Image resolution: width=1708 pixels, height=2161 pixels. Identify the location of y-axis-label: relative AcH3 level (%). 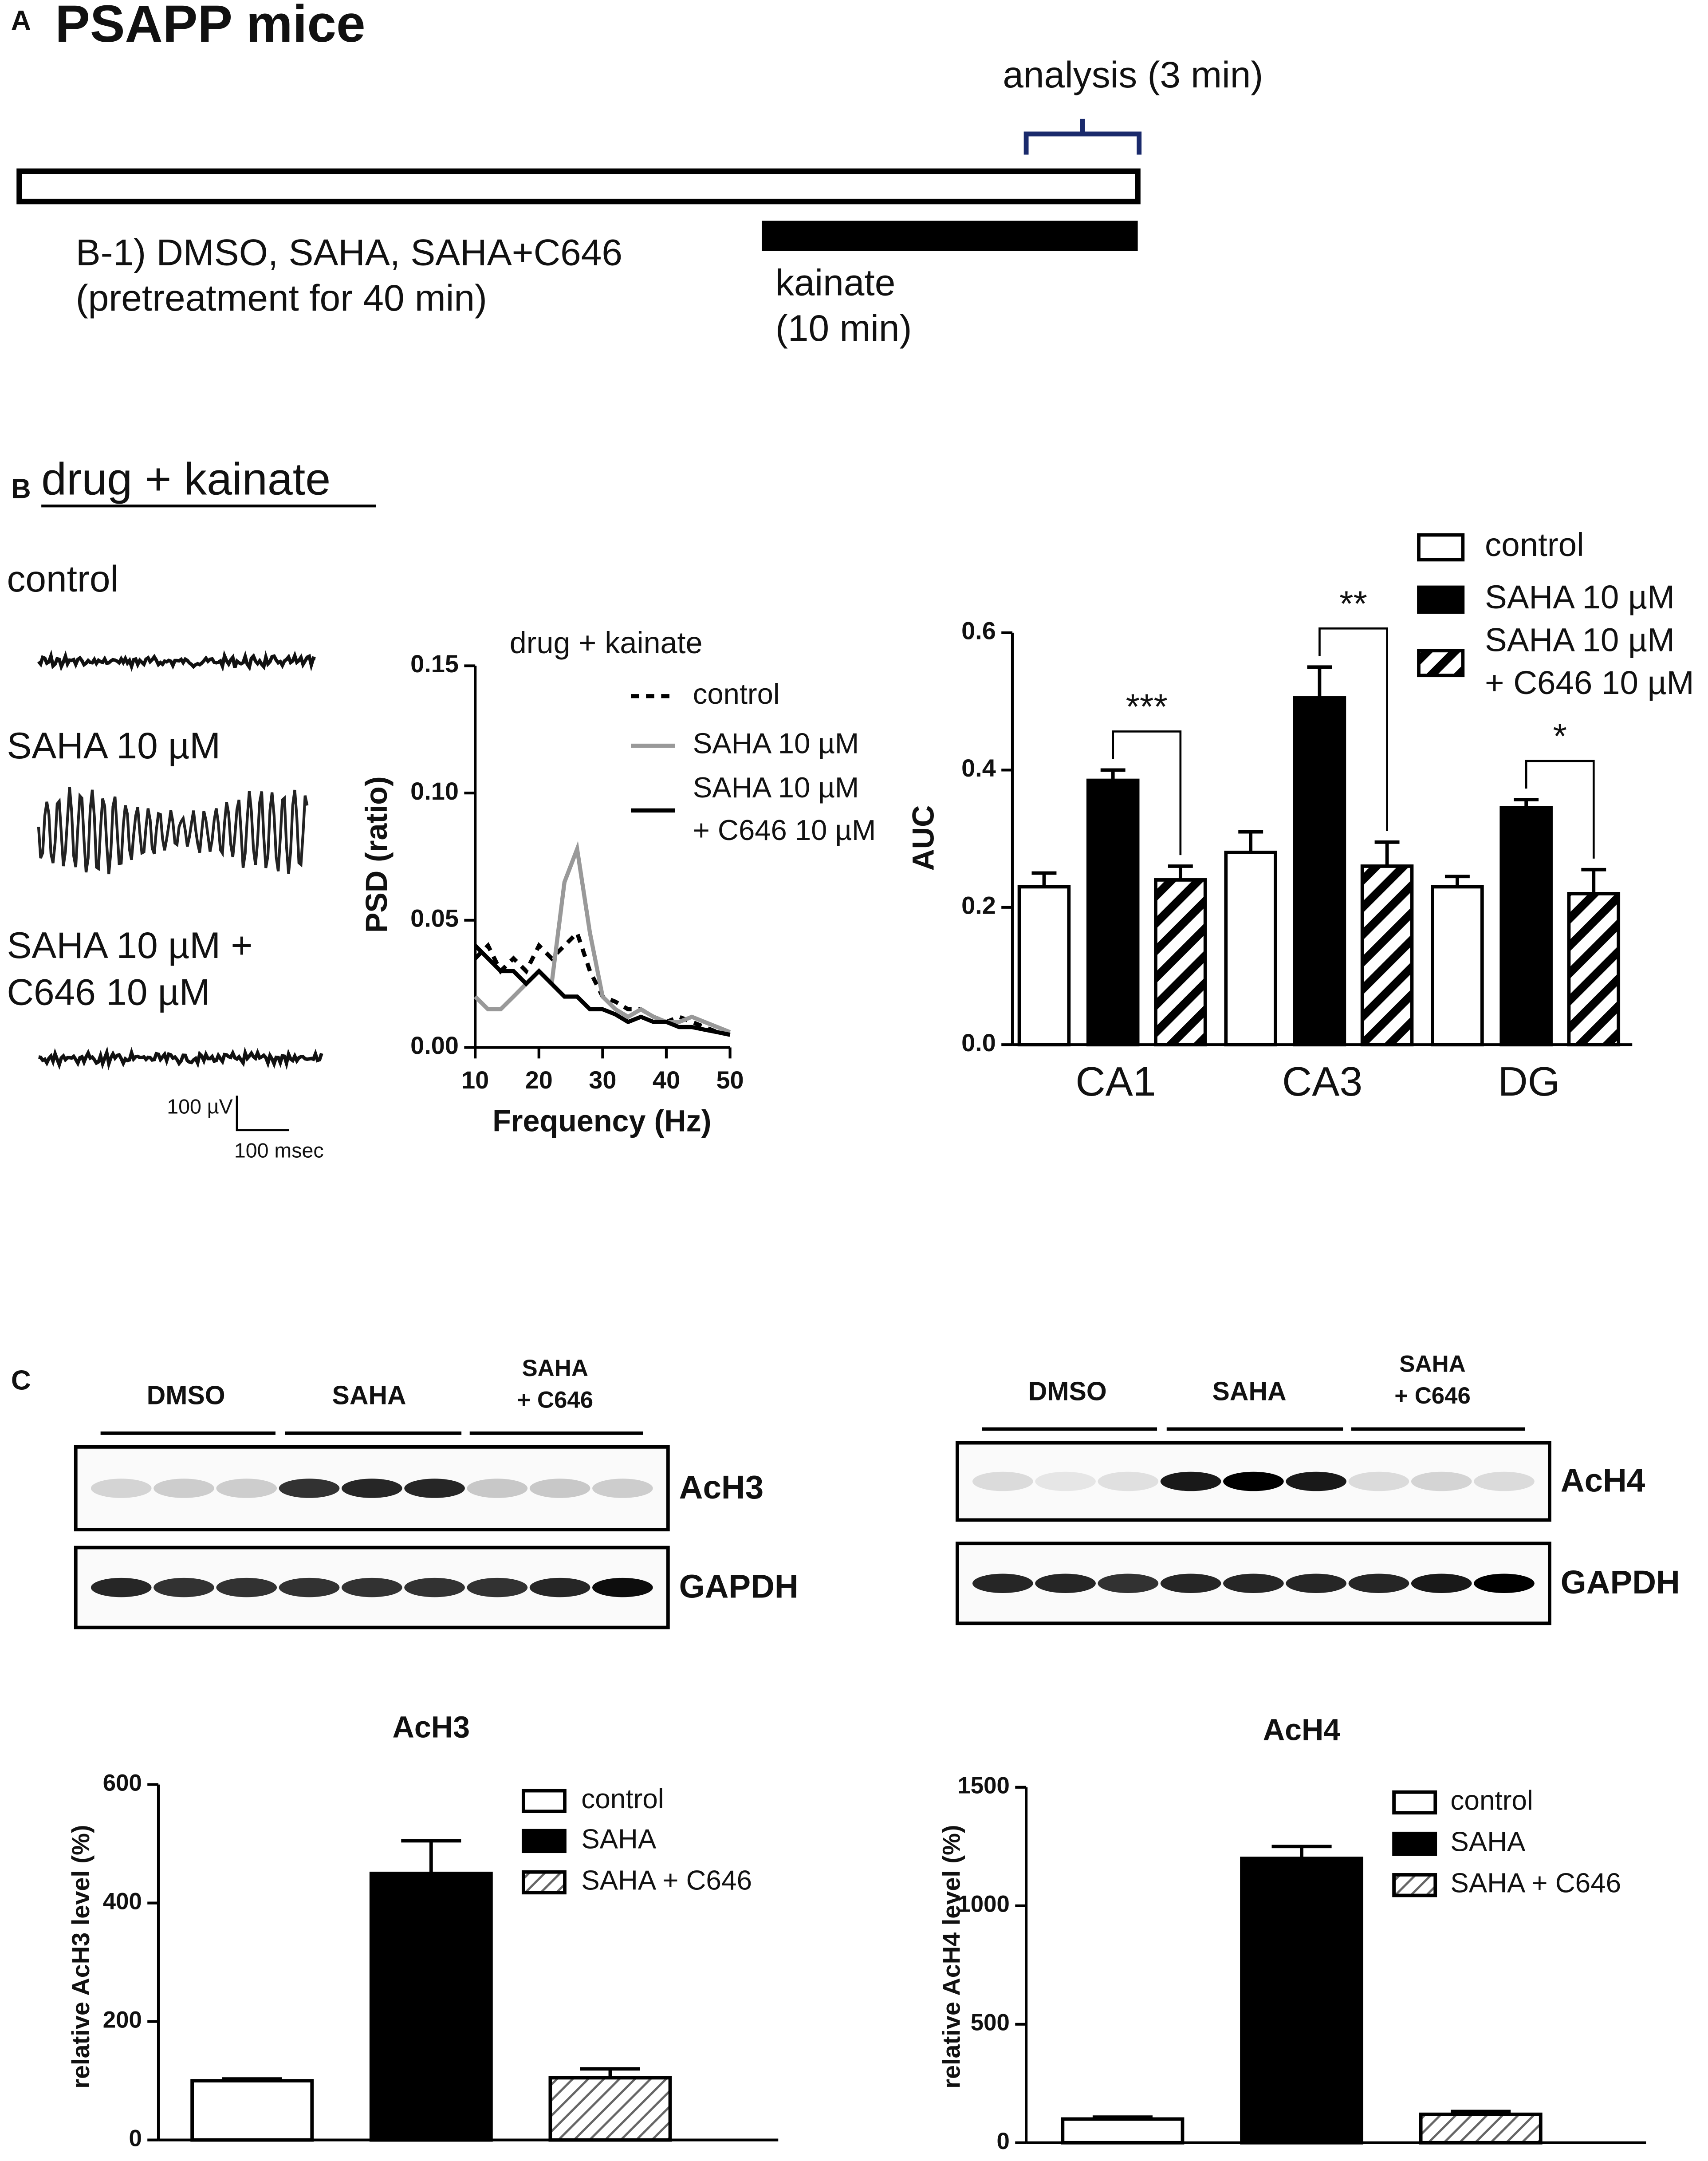
(80, 1957).